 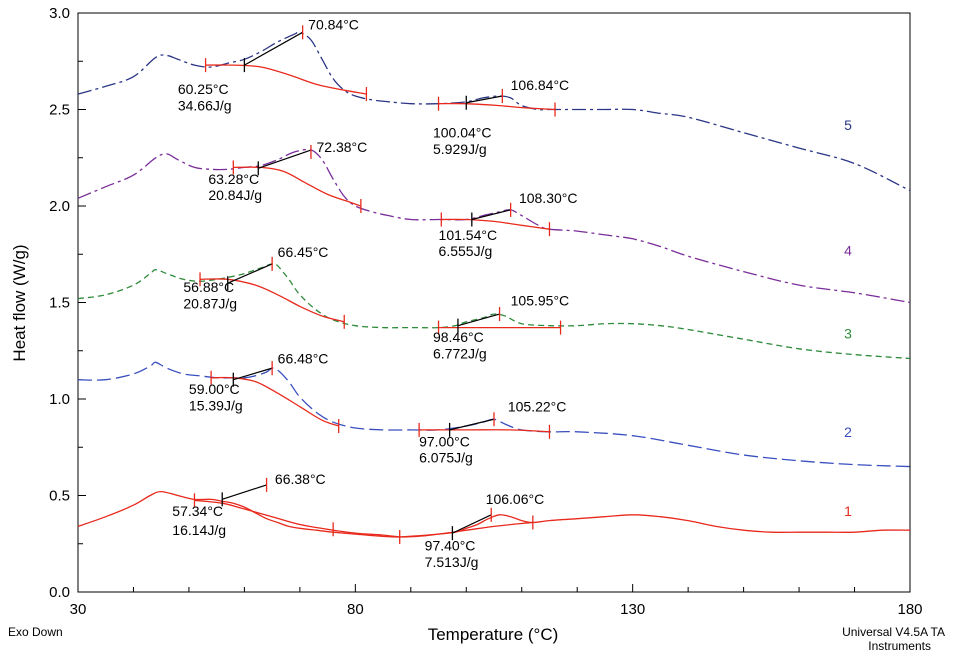 What do you see at coordinates (460, 353) in the screenshot?
I see `enthalpy-label: 6.772J/g` at bounding box center [460, 353].